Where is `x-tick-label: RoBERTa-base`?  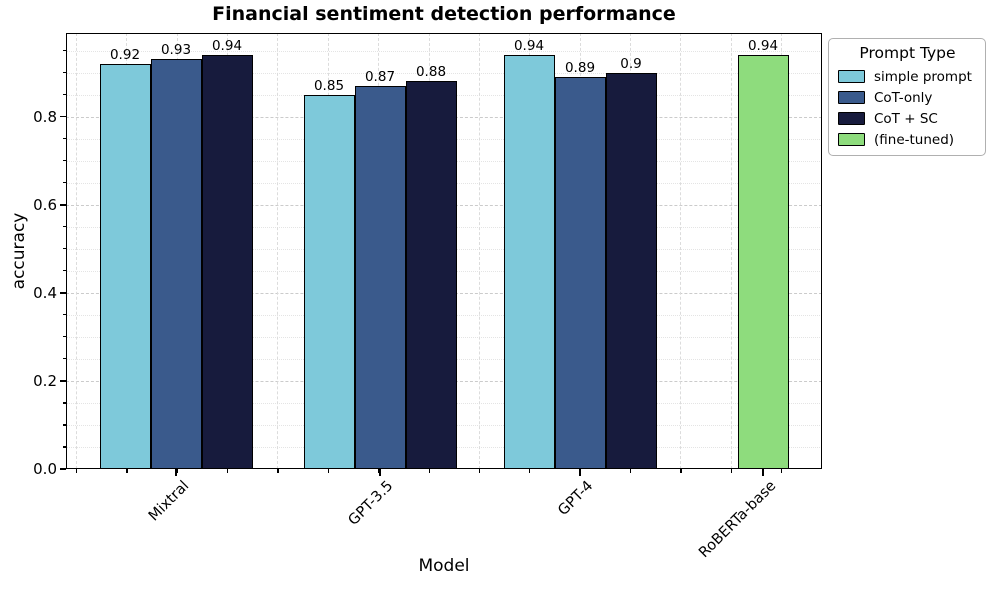 x-tick-label: RoBERTa-base is located at coordinates (738, 520).